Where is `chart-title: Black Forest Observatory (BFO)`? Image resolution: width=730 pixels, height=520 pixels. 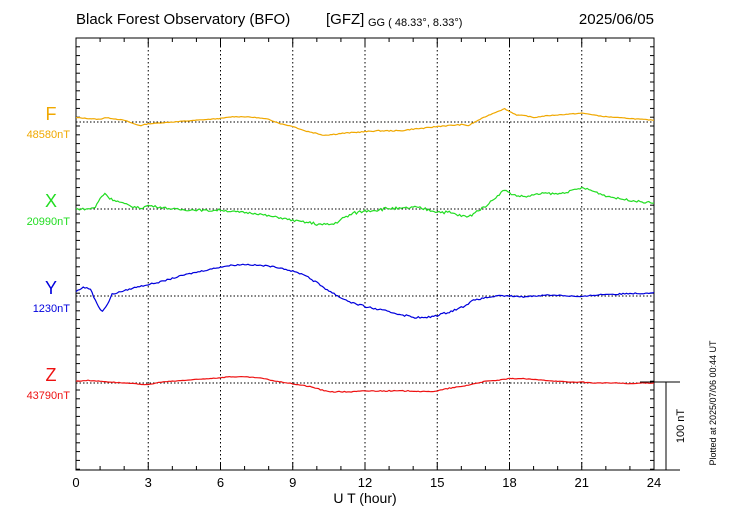 chart-title: Black Forest Observatory (BFO) is located at coordinates (183, 19).